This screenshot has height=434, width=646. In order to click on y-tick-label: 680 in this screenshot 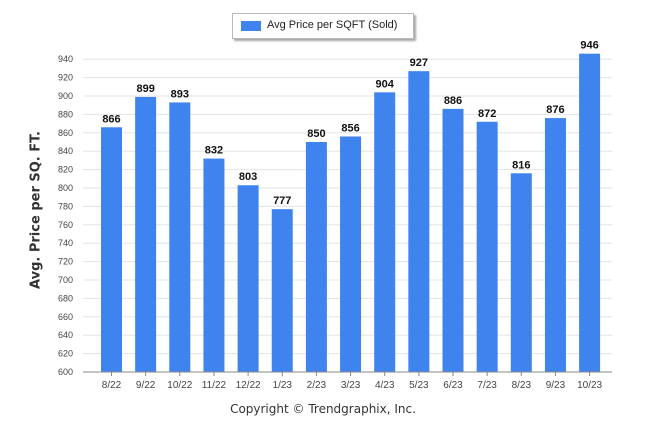, I will do `click(65, 298)`.